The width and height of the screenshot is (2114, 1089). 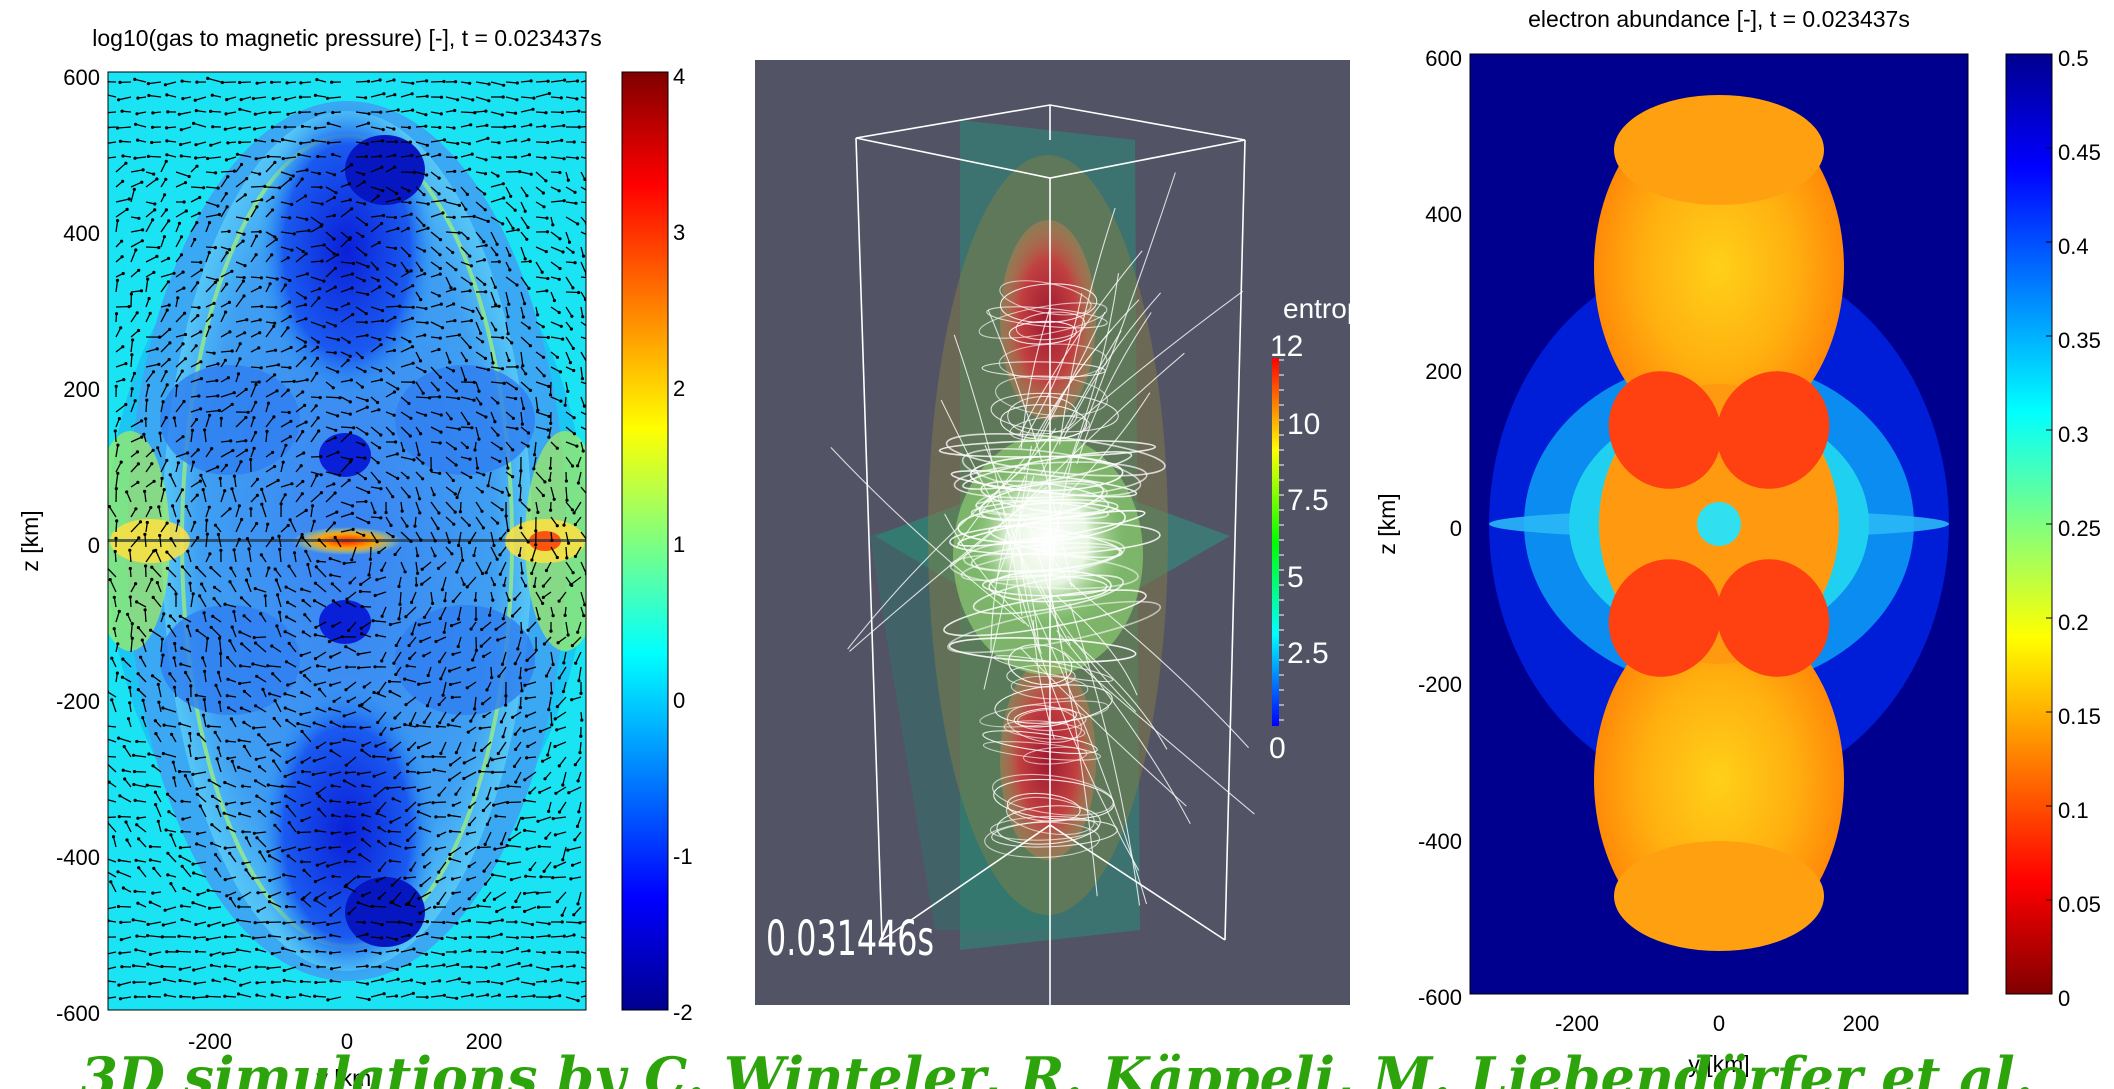 What do you see at coordinates (1440, 997) in the screenshot?
I see `right-ytick-label: -600` at bounding box center [1440, 997].